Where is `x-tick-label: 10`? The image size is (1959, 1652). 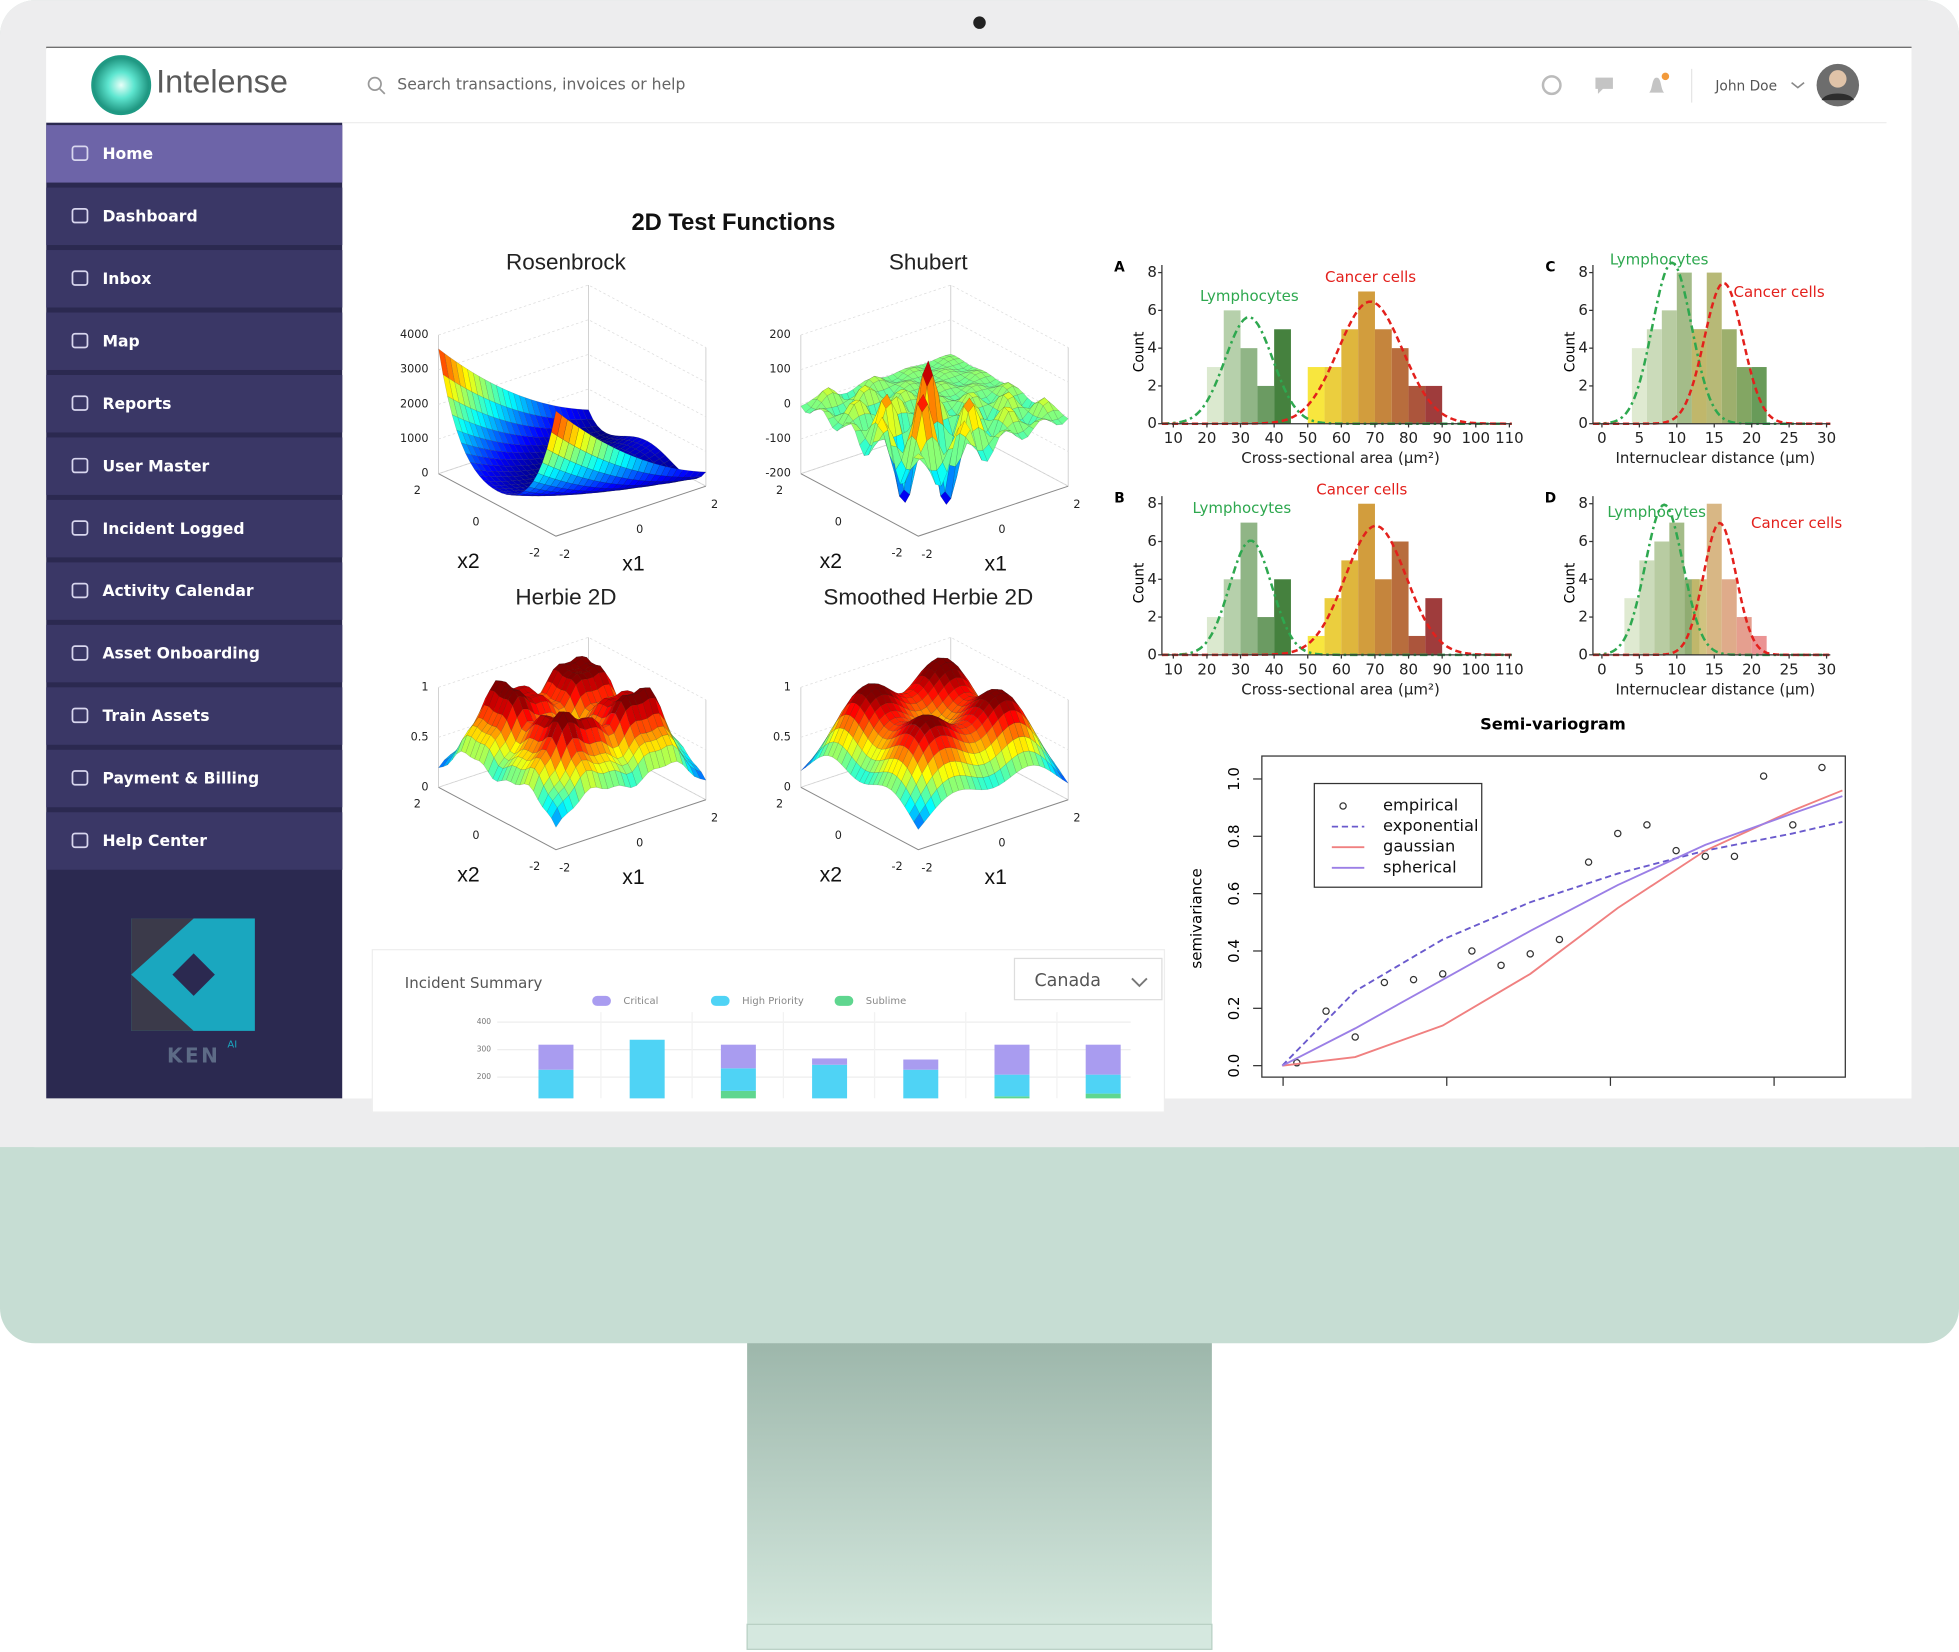 x-tick-label: 10 is located at coordinates (1676, 438).